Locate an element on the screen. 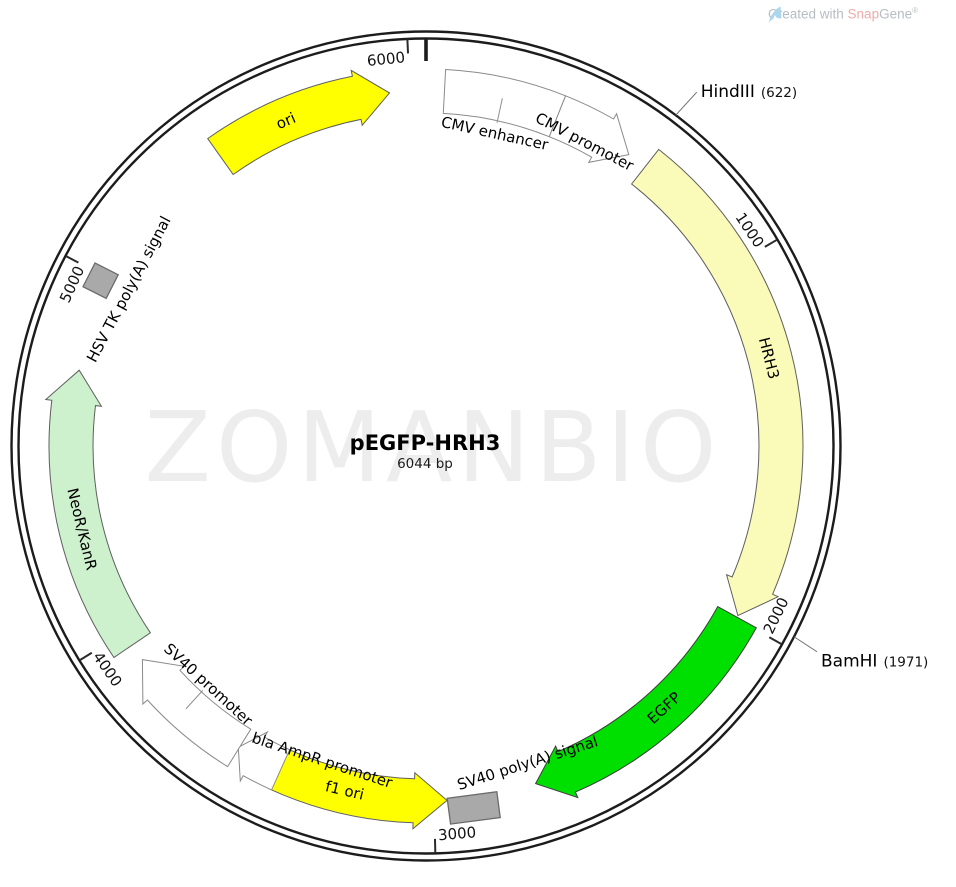  feature-shape-neor-kanr is located at coordinates (98, 514).